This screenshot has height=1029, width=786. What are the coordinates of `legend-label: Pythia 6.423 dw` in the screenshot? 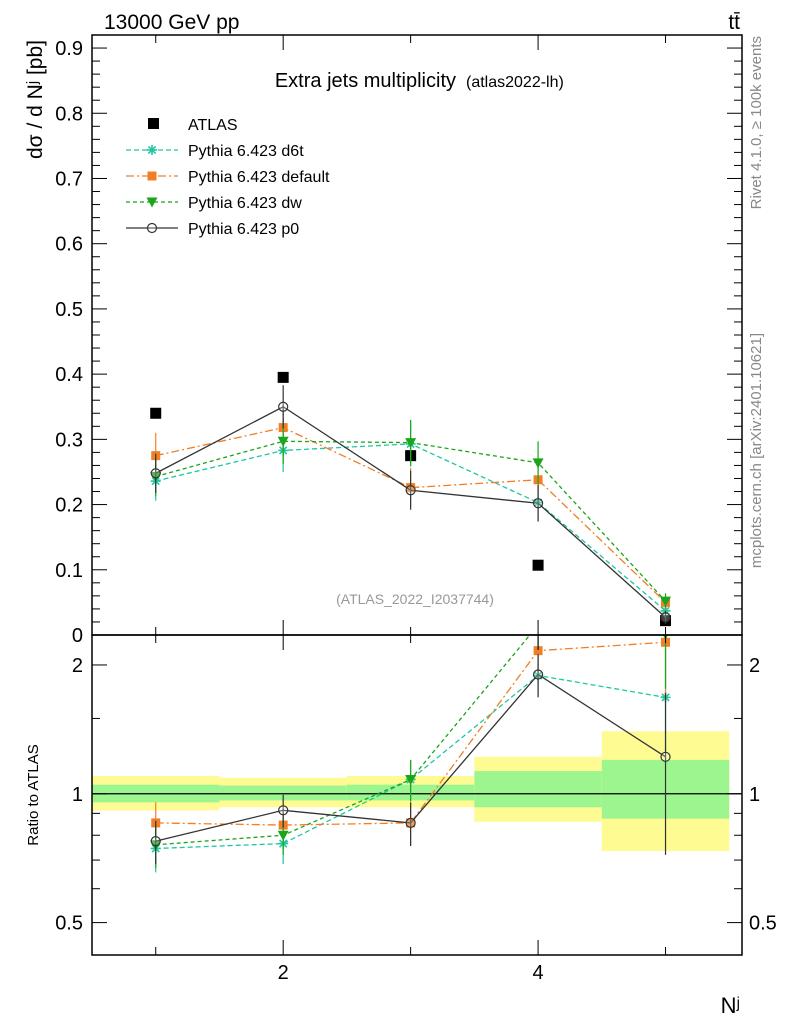 It's located at (245, 203).